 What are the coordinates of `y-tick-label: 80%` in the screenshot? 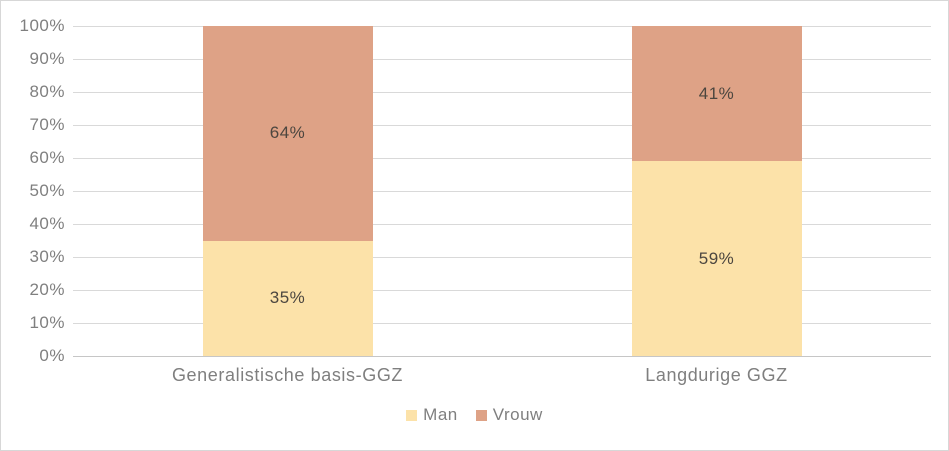 It's located at (47, 91).